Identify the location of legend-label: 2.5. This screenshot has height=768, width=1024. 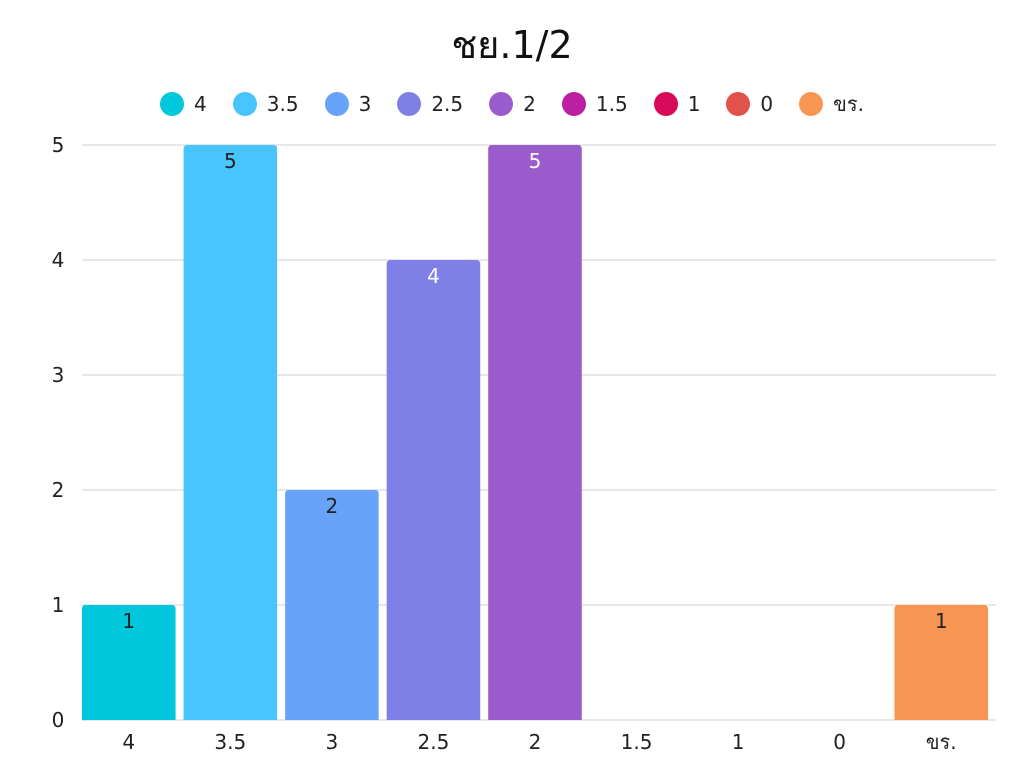
(447, 104).